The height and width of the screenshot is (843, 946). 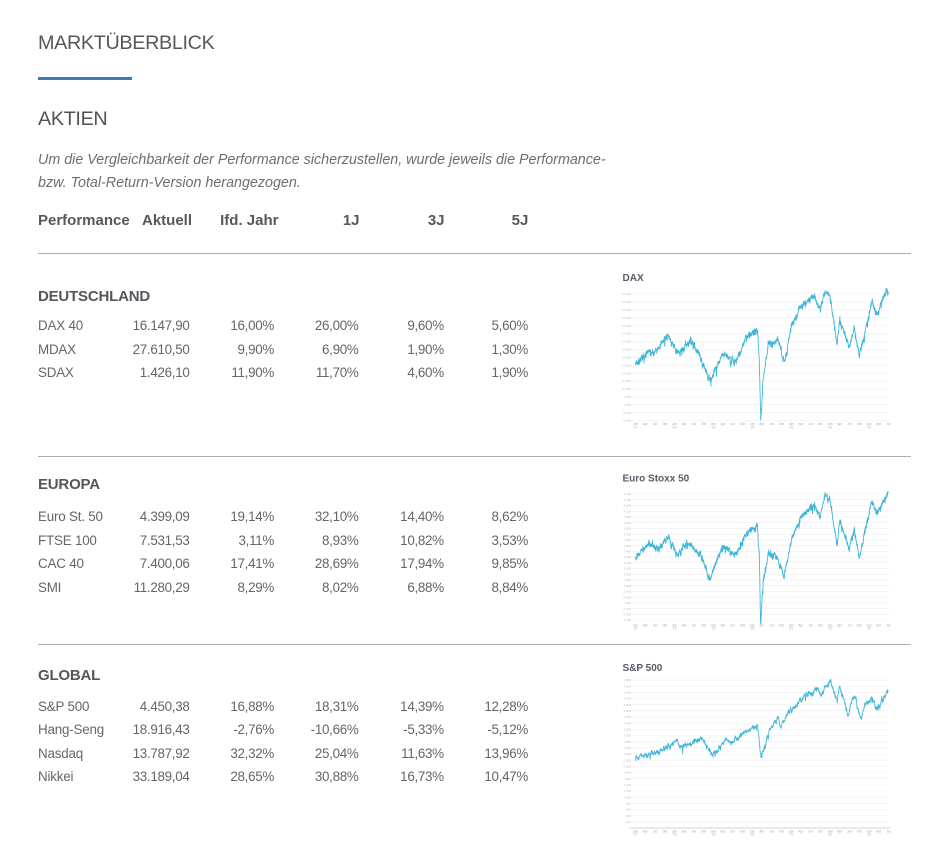 What do you see at coordinates (628, 810) in the screenshot?
I see `svg-text: 600` at bounding box center [628, 810].